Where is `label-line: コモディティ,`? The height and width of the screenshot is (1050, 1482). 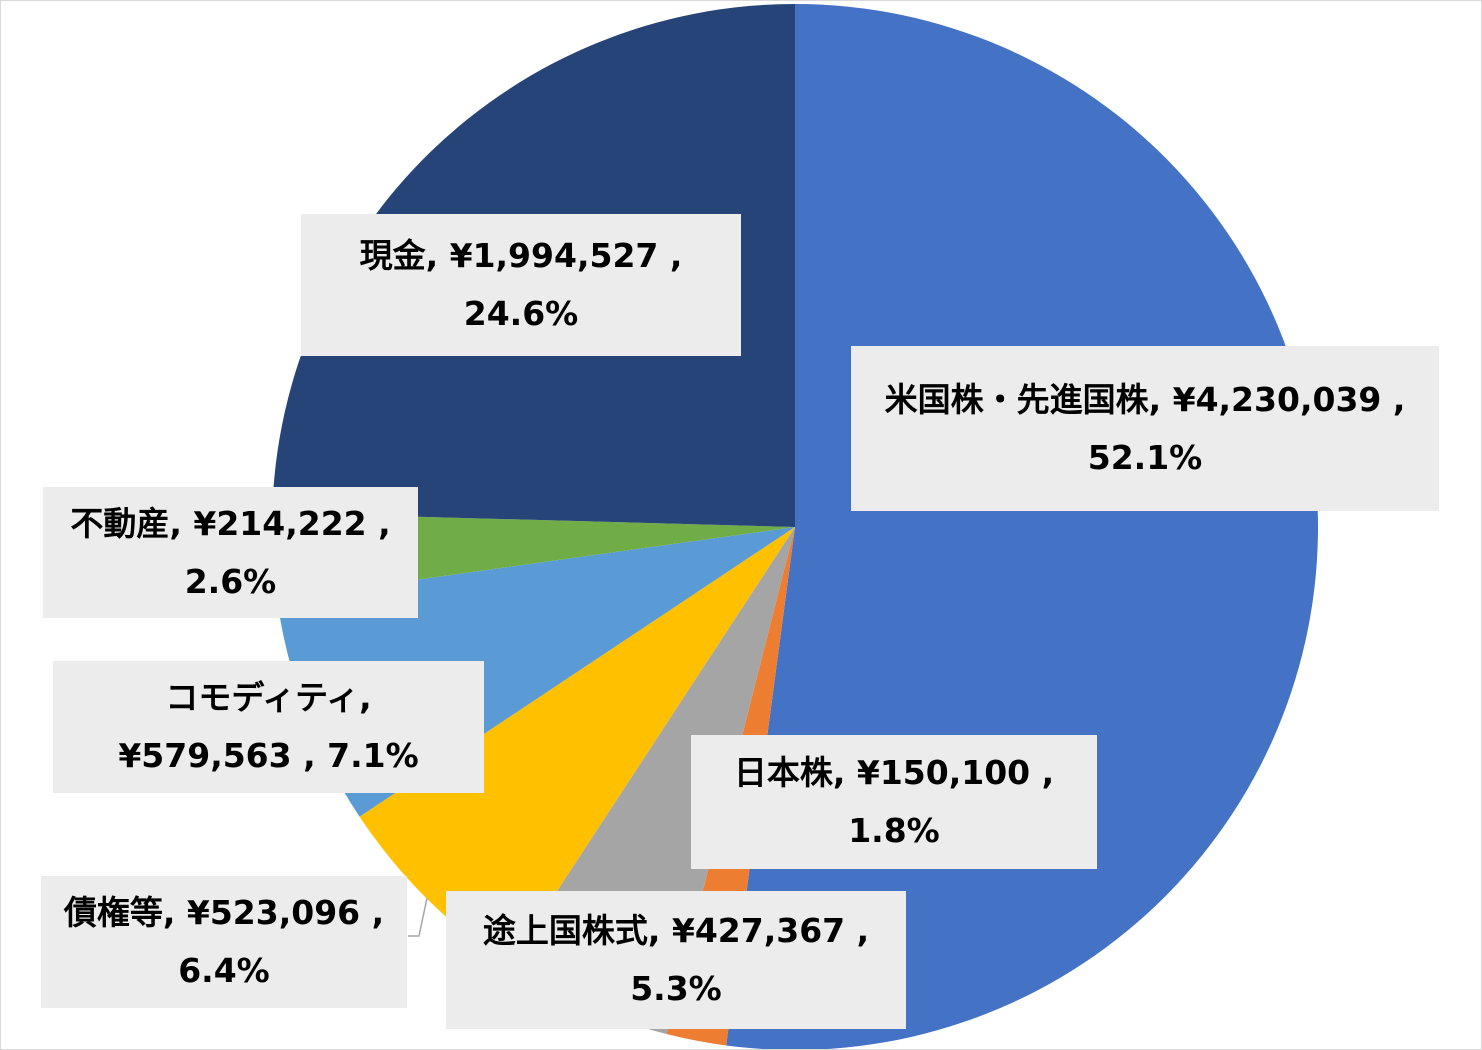 label-line: コモディティ, is located at coordinates (268, 697).